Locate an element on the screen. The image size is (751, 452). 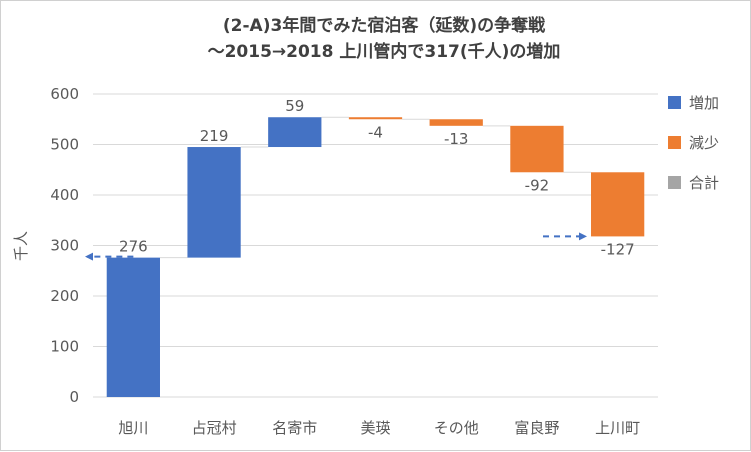
bar-上川町 is located at coordinates (618, 204).